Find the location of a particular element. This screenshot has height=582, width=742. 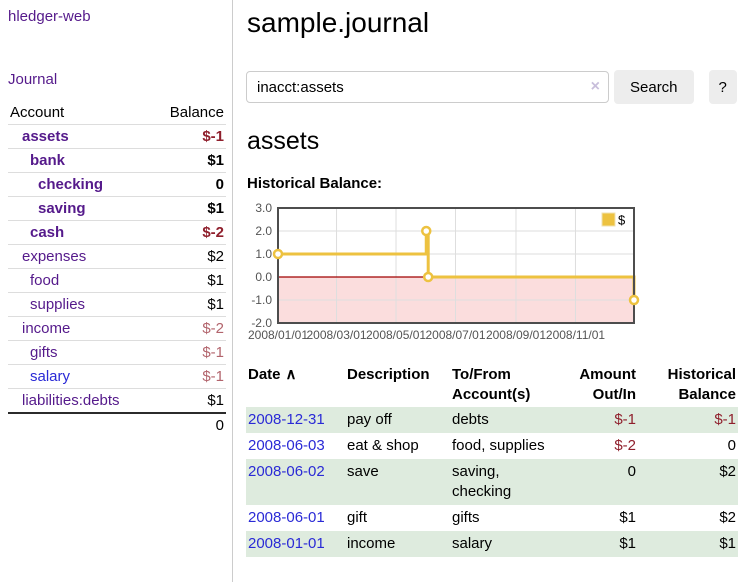

register-header-date: Date ∧ is located at coordinates (272, 374).